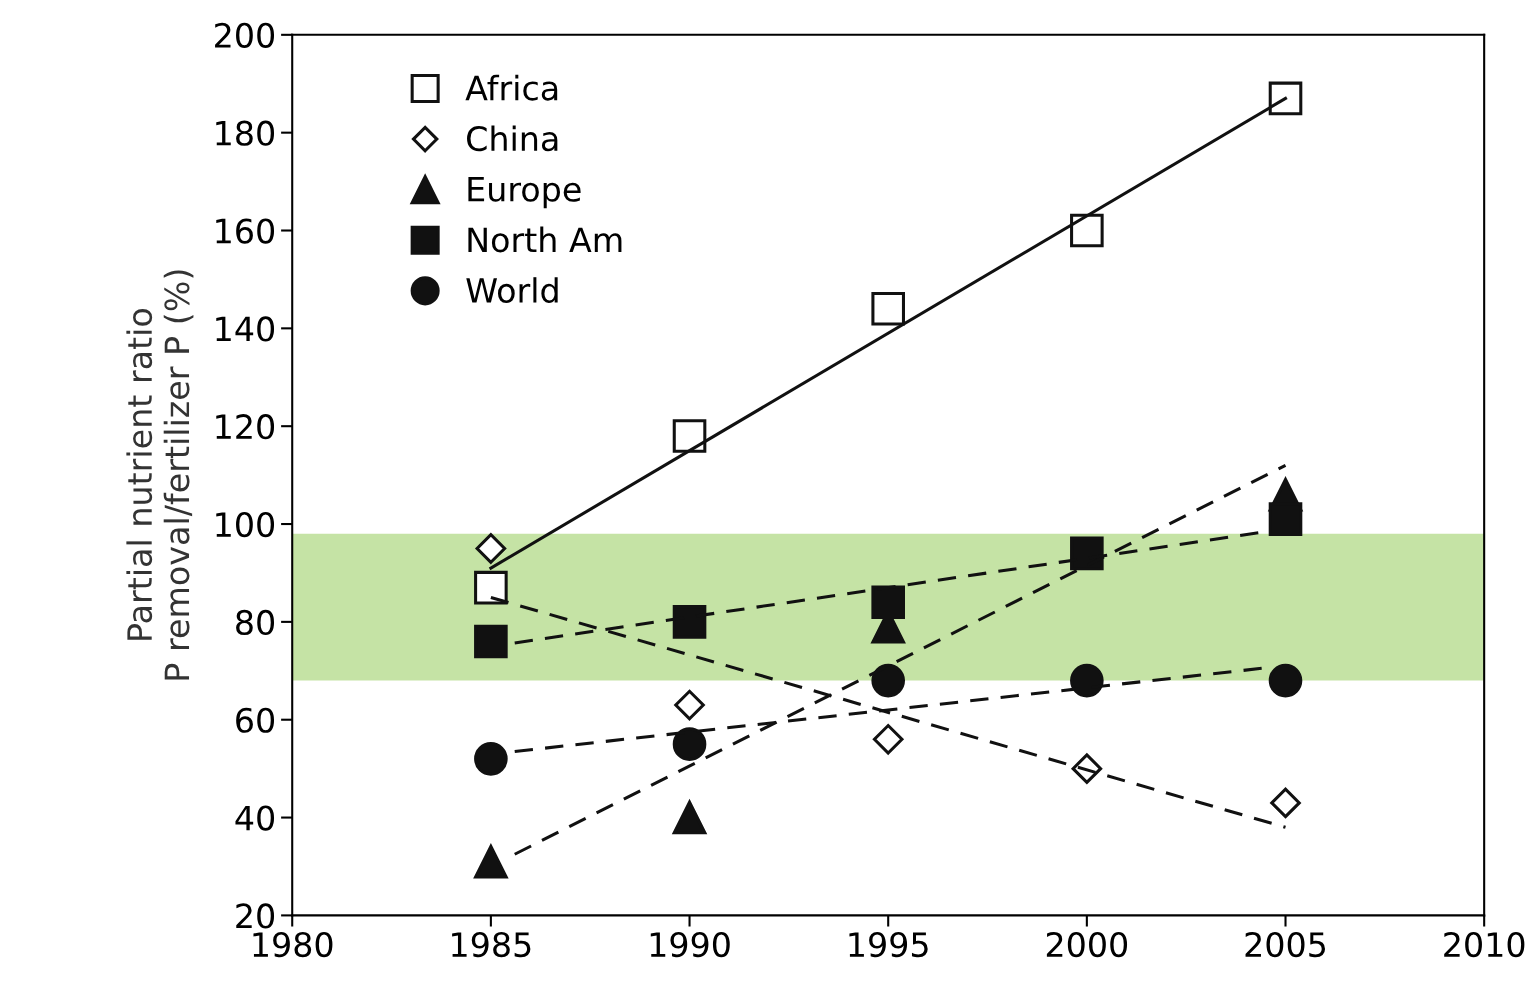 The image size is (1538, 995). Describe the element at coordinates (690, 944) in the screenshot. I see `x-tick-label: 1990` at that location.